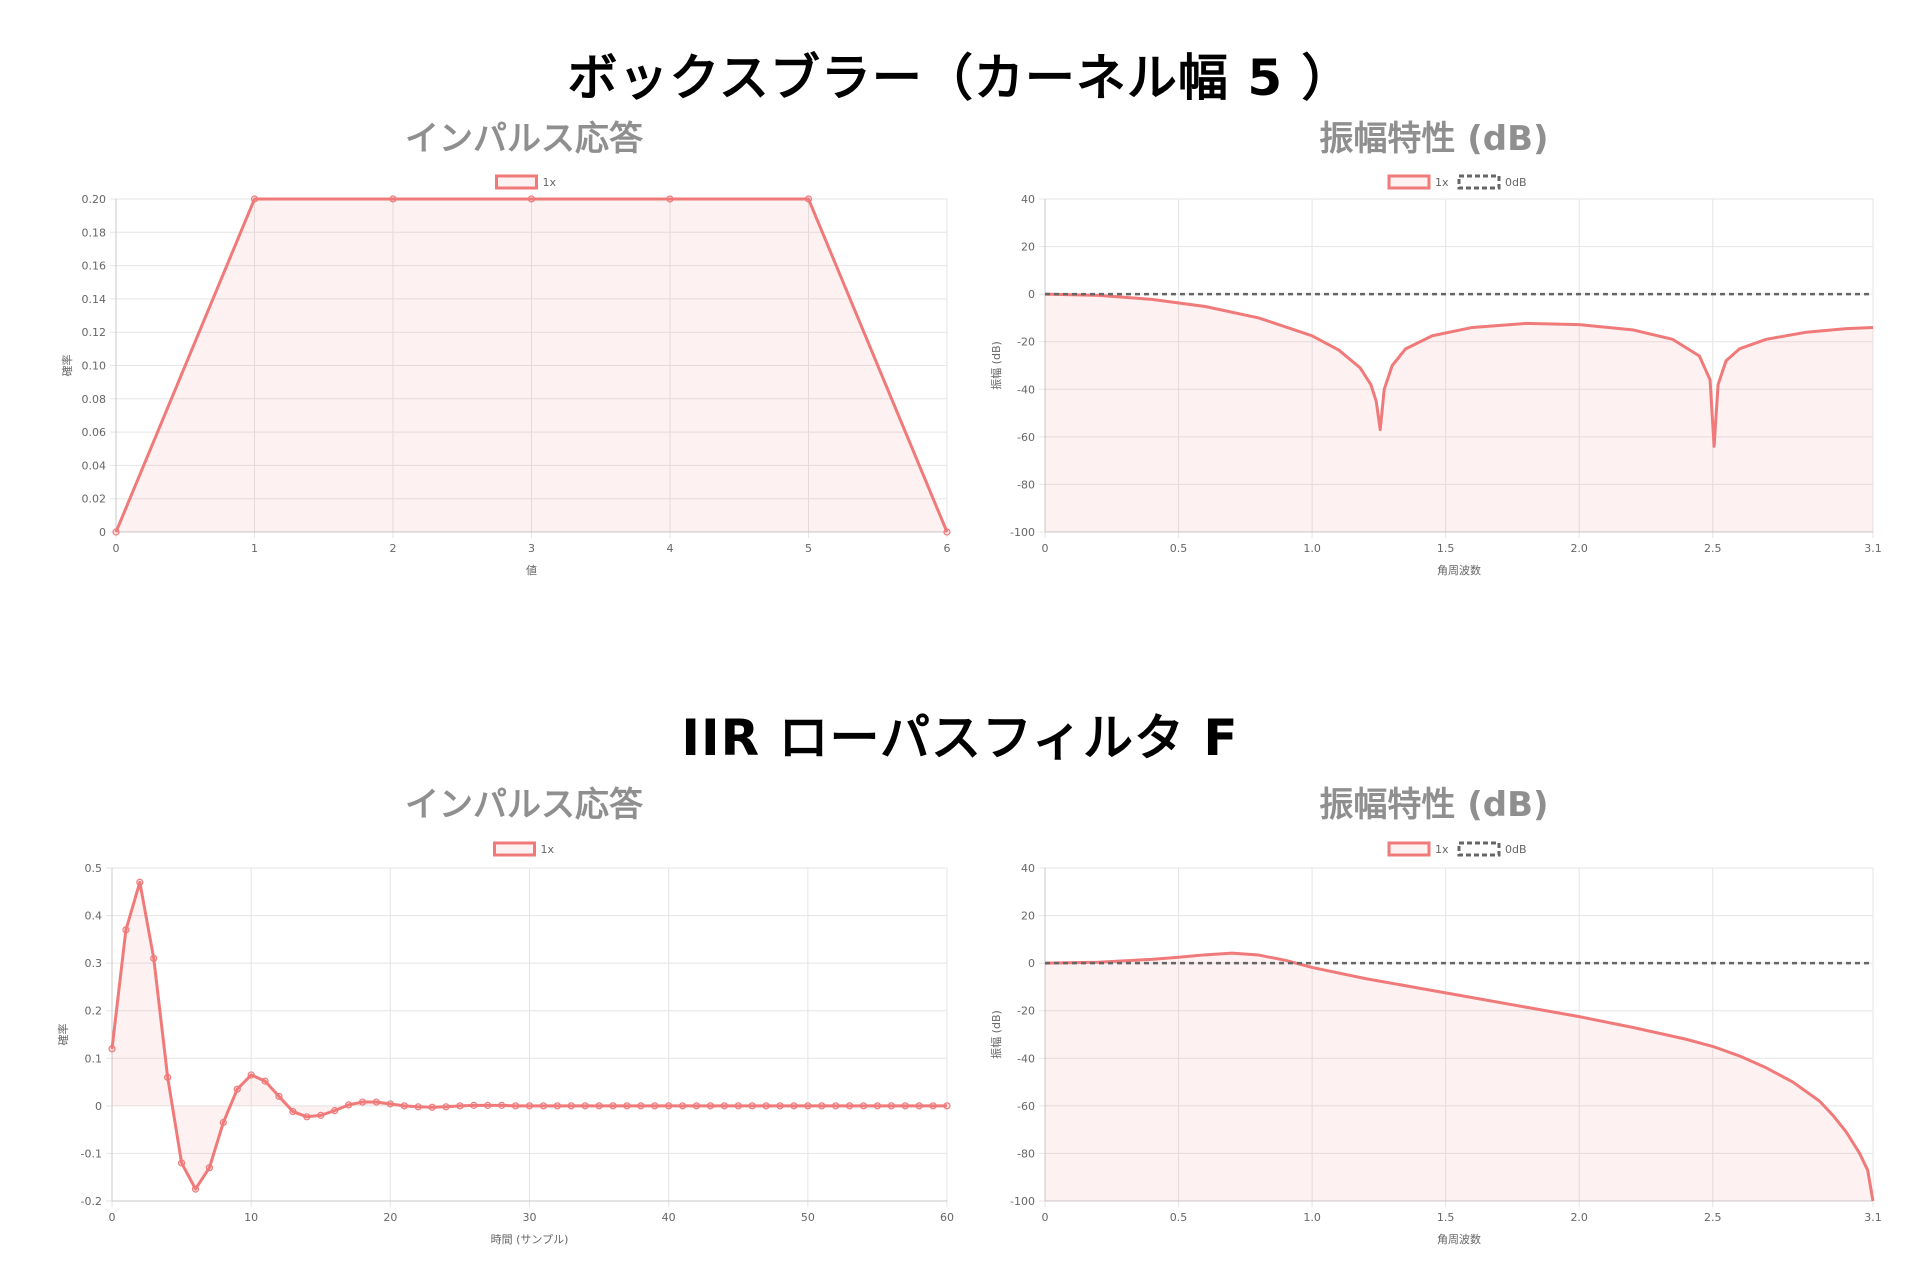 Image resolution: width=1920 pixels, height=1280 pixels. Describe the element at coordinates (670, 548) in the screenshot. I see `x-tick-label: 4` at that location.